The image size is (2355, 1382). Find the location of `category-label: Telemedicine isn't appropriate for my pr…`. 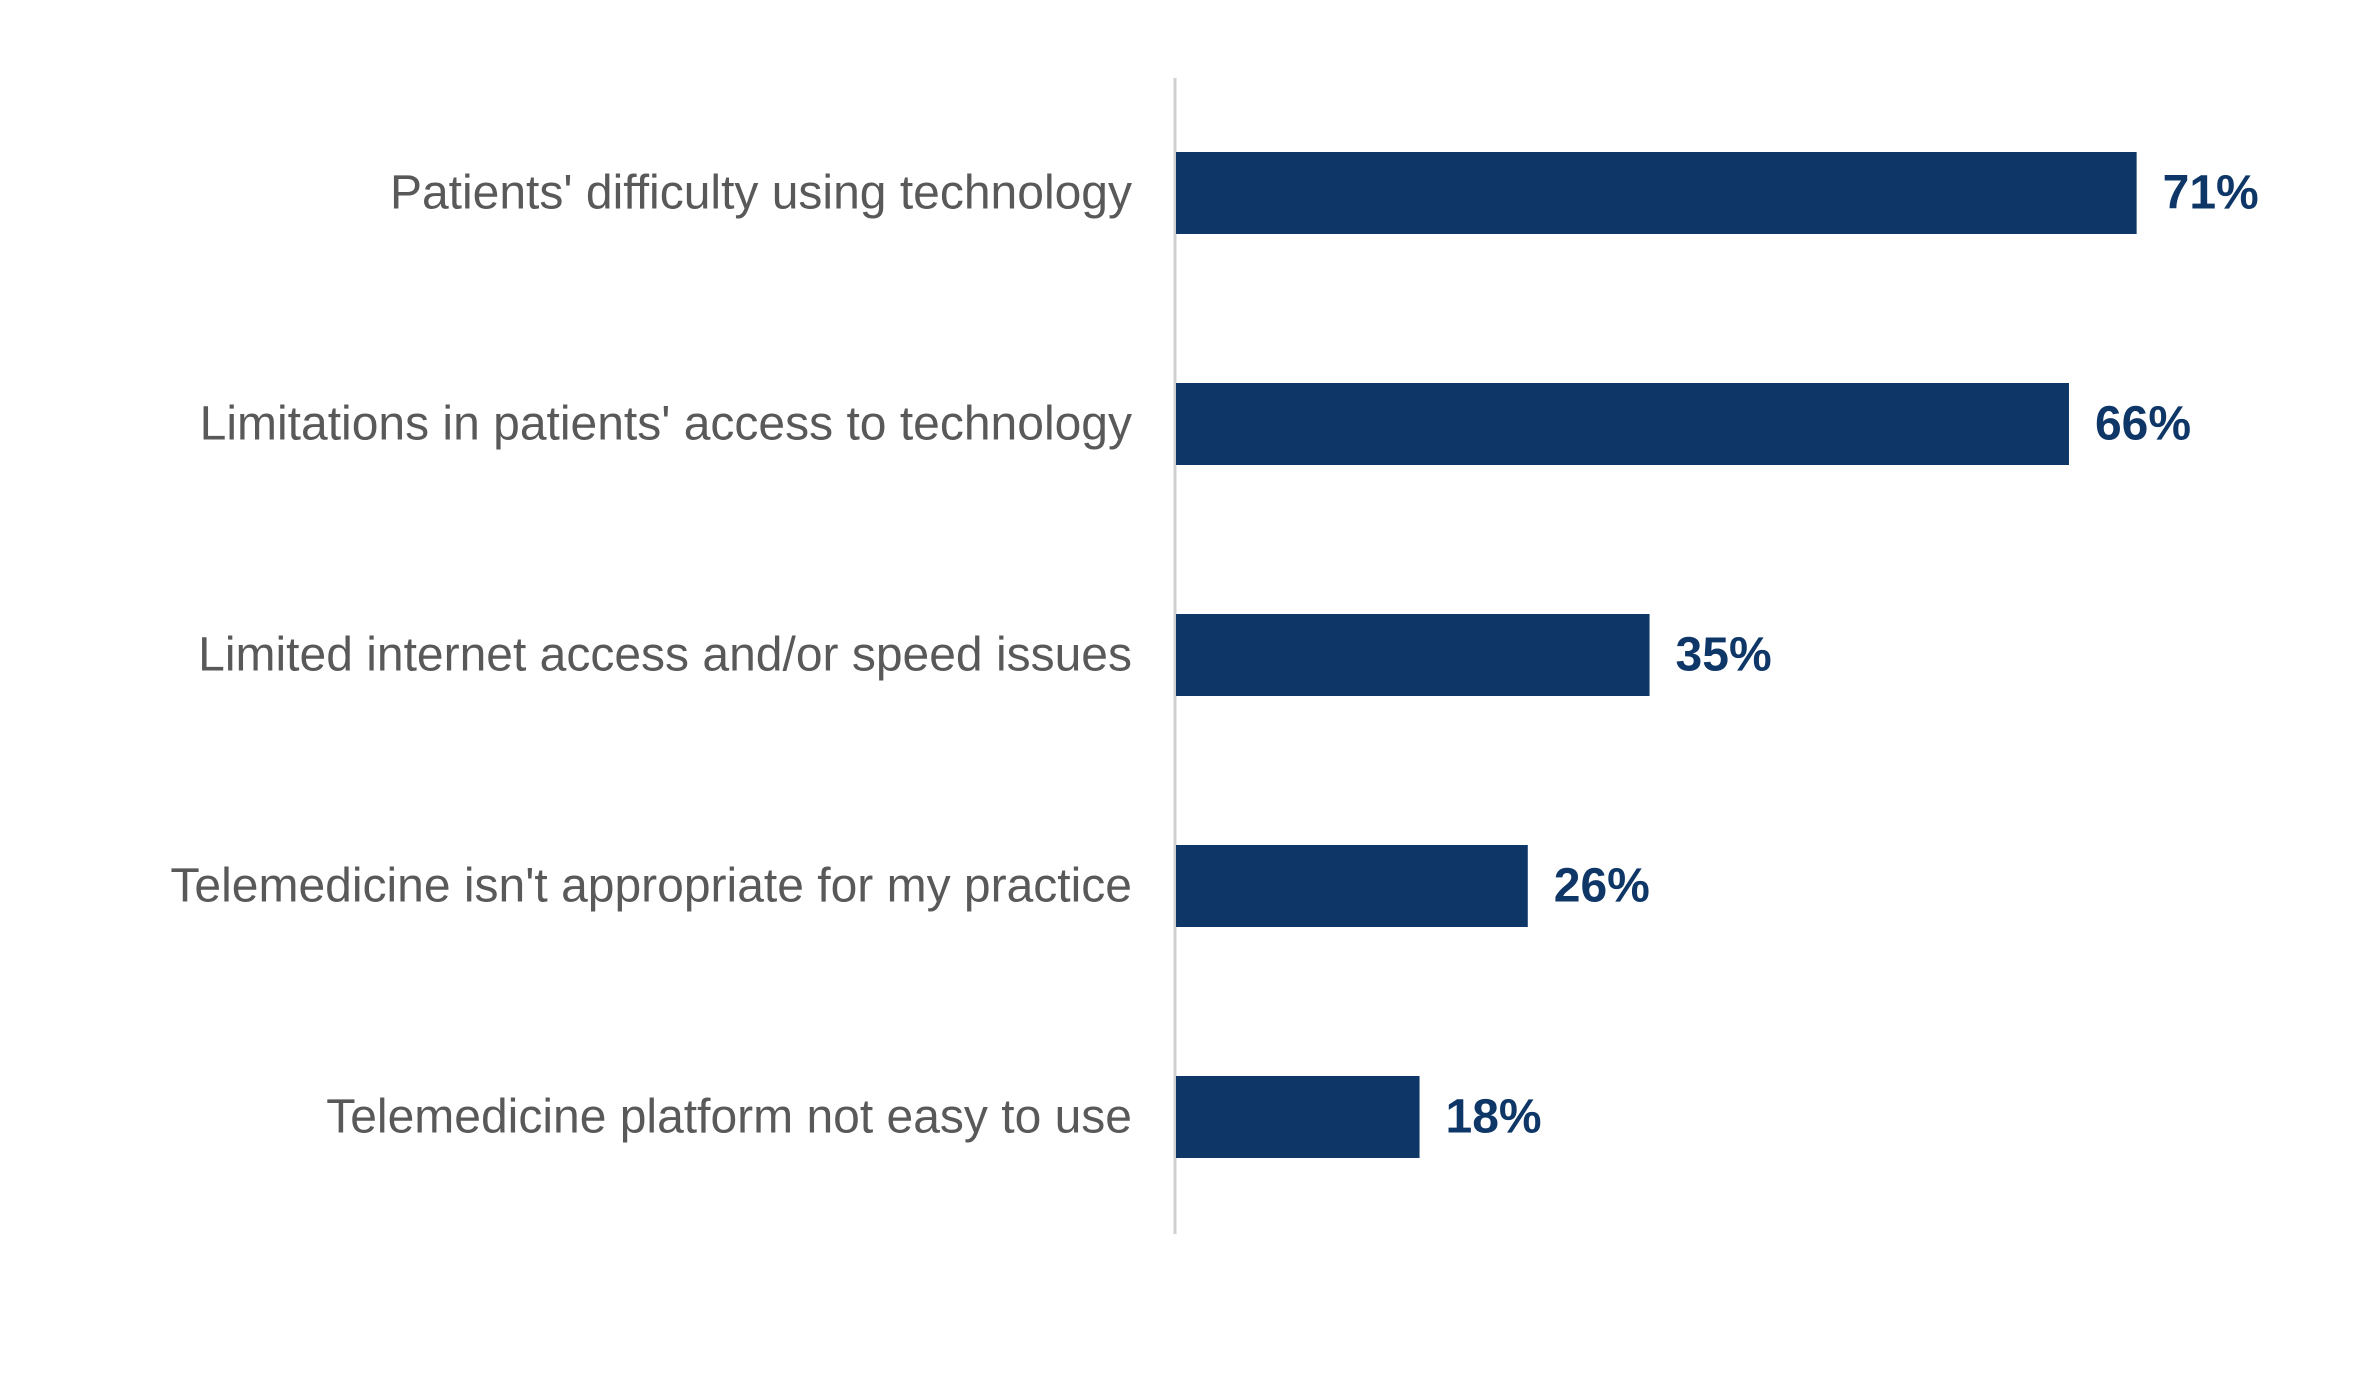

category-label: Telemedicine isn't appropriate for my pr… is located at coordinates (651, 886).